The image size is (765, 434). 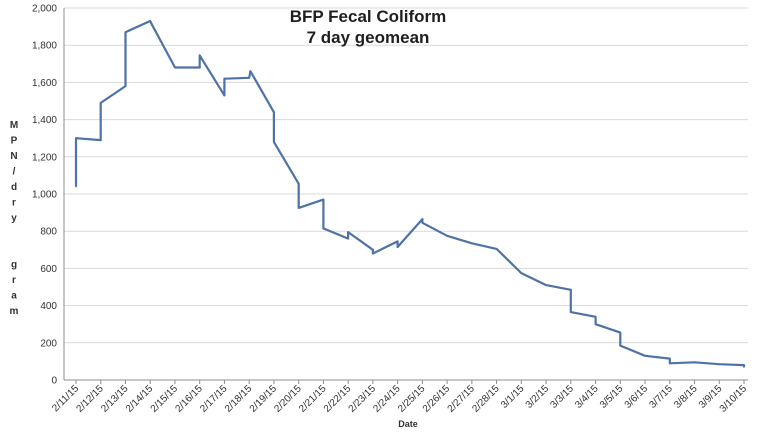 I want to click on y-axis-label-char: /, so click(x=14, y=172).